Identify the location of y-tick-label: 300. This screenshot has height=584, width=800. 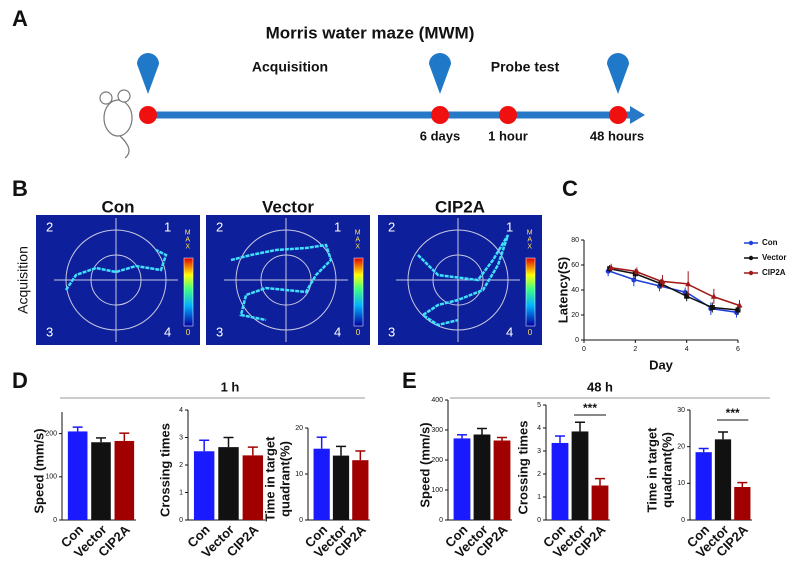
(437, 430).